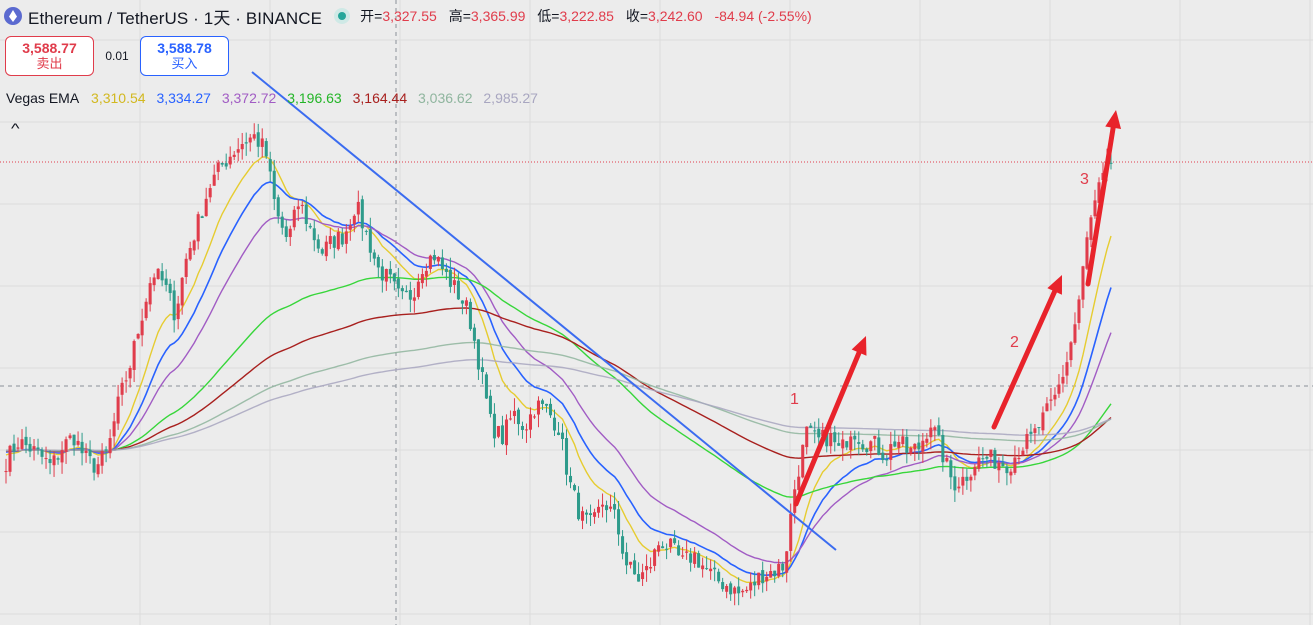 This screenshot has width=1313, height=625. Describe the element at coordinates (43, 98) in the screenshot. I see `indicator-name: Vegas EMA` at that location.